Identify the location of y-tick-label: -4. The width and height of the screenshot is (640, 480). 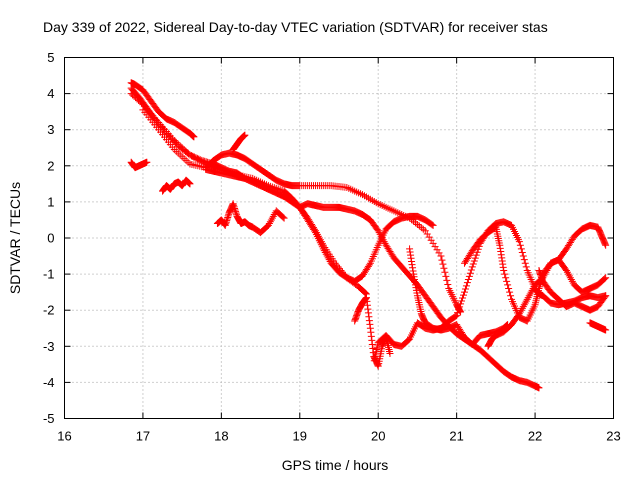
(49, 382).